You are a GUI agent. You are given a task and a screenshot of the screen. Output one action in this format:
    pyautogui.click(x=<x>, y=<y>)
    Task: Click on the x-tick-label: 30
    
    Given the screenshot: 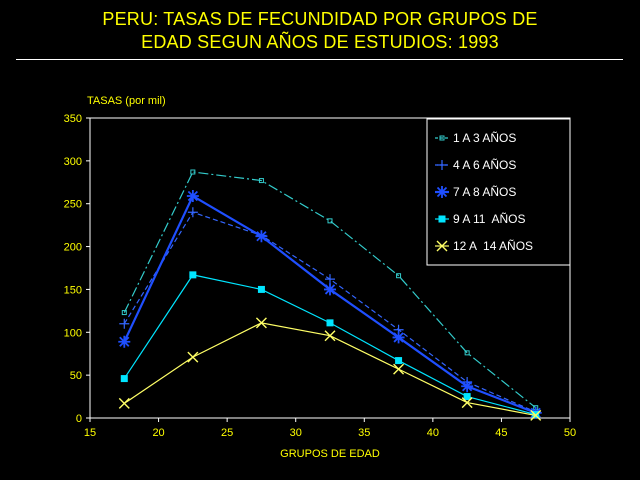 What is the action you would take?
    pyautogui.click(x=296, y=433)
    